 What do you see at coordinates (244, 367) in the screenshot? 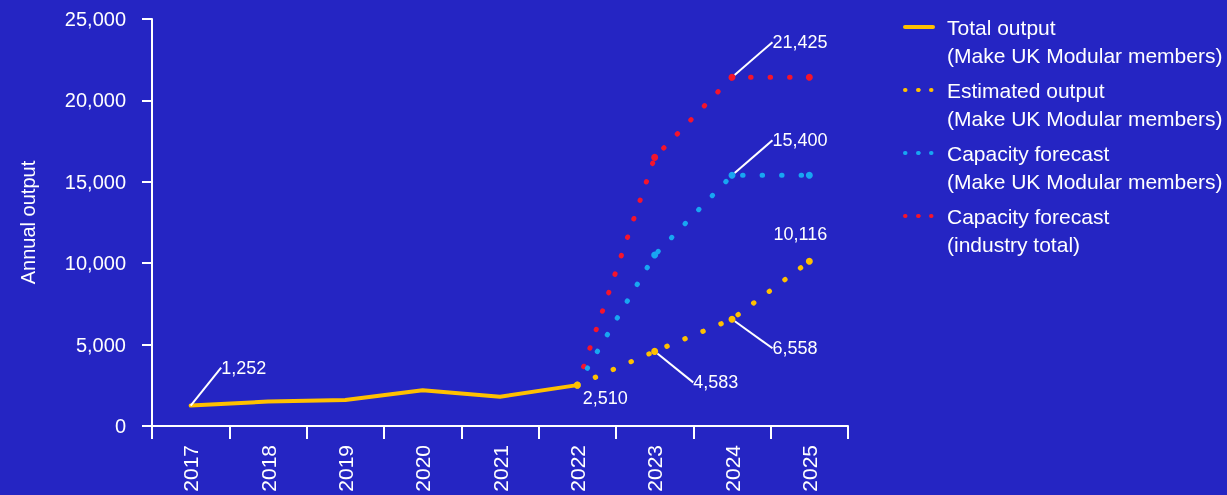
I see `data-label: 1,252` at bounding box center [244, 367].